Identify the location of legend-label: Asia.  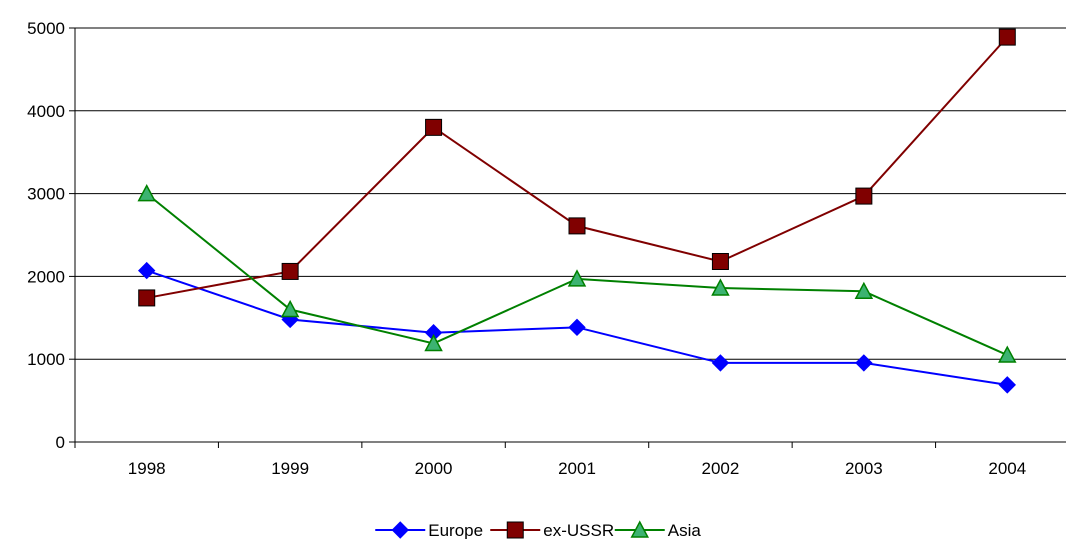
(685, 530).